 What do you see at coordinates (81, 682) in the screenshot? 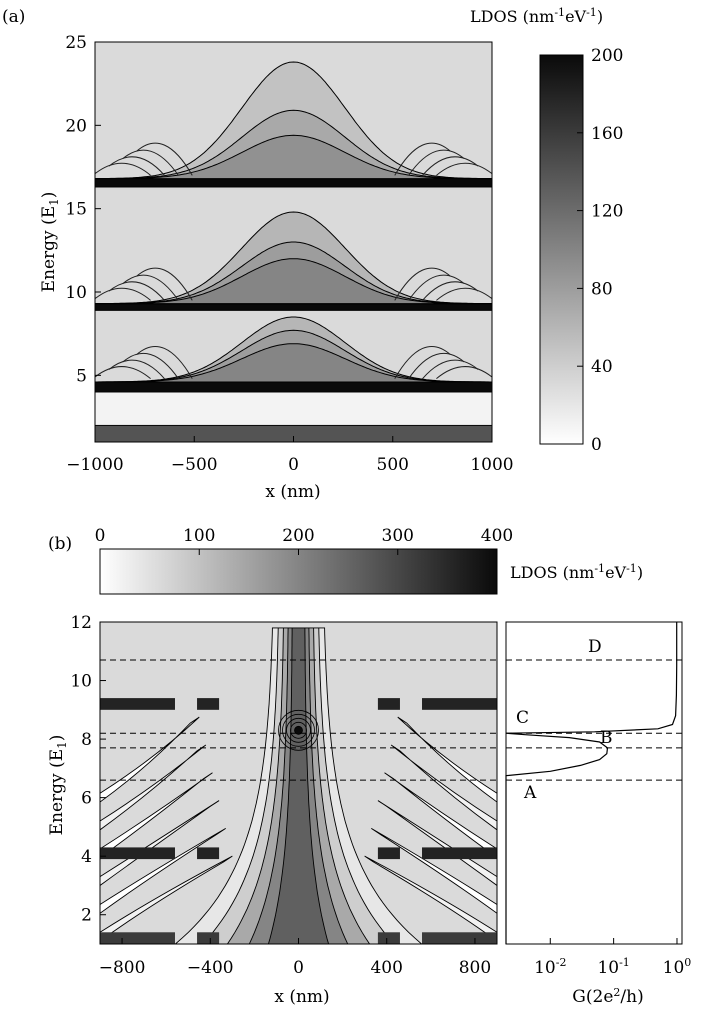
I see `panel-b-y-tick-label: 10` at bounding box center [81, 682].